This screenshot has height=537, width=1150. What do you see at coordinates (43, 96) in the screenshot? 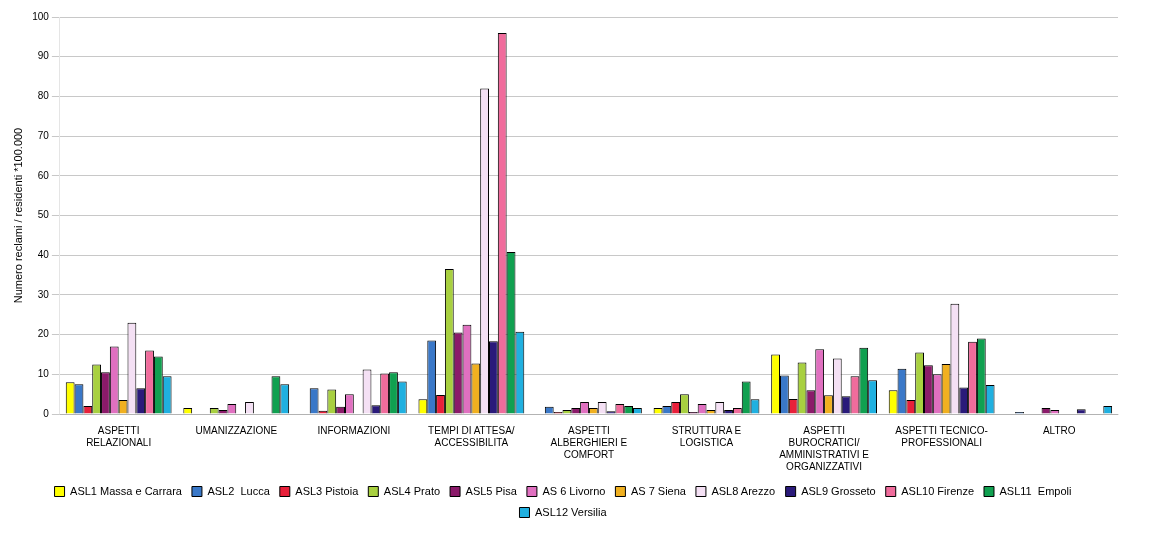
I see `y-tick-label: 80` at bounding box center [43, 96].